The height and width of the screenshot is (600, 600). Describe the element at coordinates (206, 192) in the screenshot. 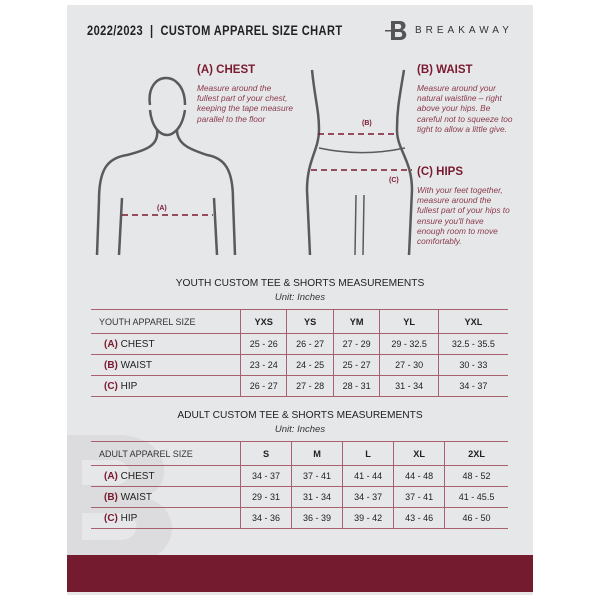

I see `torso-right` at that location.